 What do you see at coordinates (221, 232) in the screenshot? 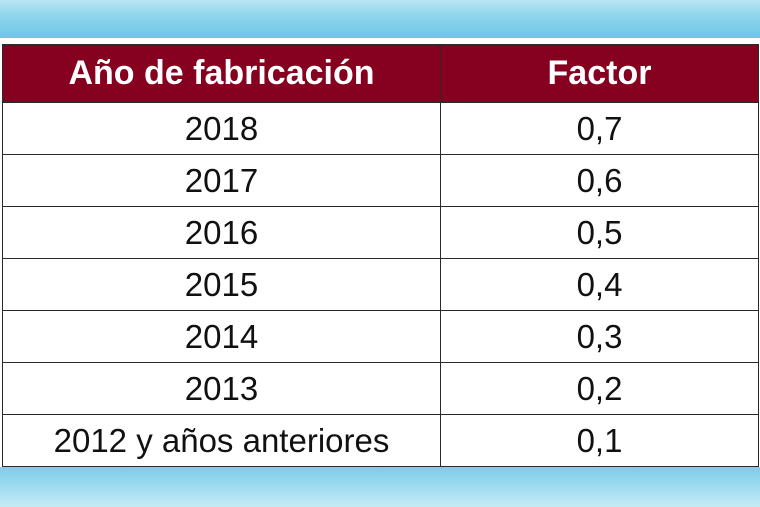
I see `year-cell: 2016` at bounding box center [221, 232].